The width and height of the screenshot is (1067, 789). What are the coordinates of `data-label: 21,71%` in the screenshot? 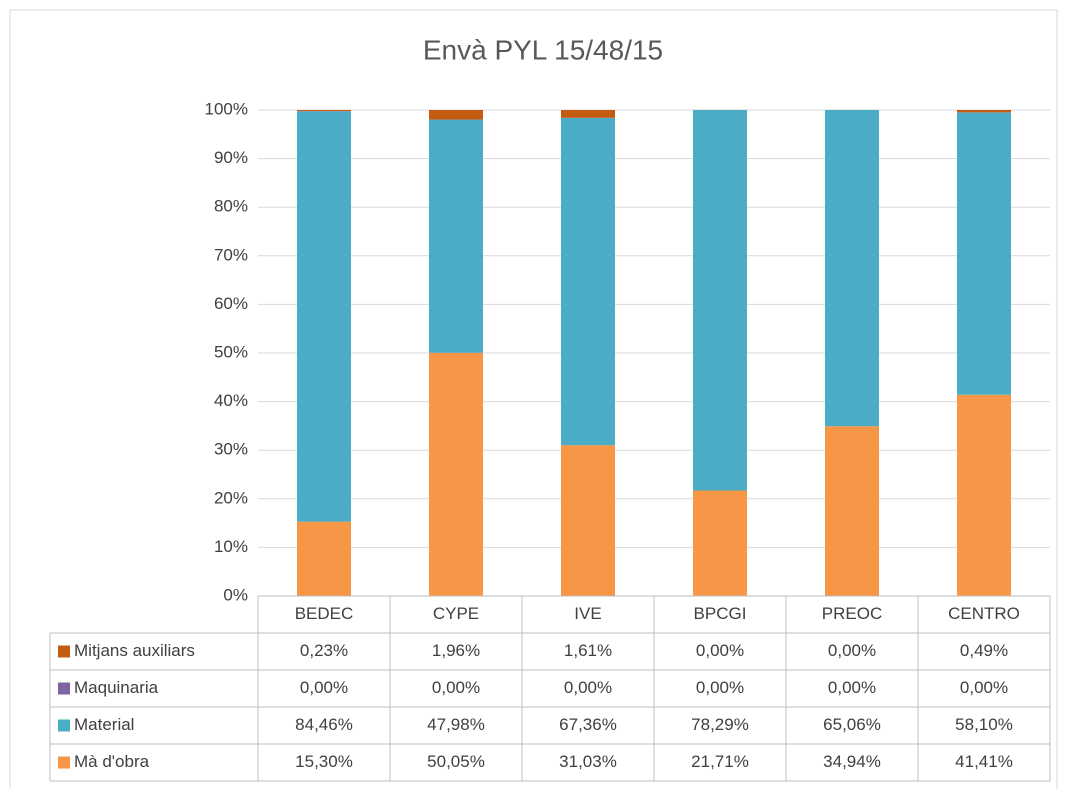 It's located at (720, 761).